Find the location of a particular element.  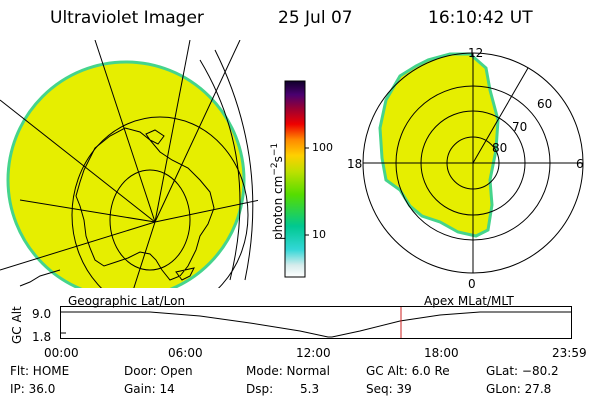

status-gain: Gain: 14 is located at coordinates (149, 389).